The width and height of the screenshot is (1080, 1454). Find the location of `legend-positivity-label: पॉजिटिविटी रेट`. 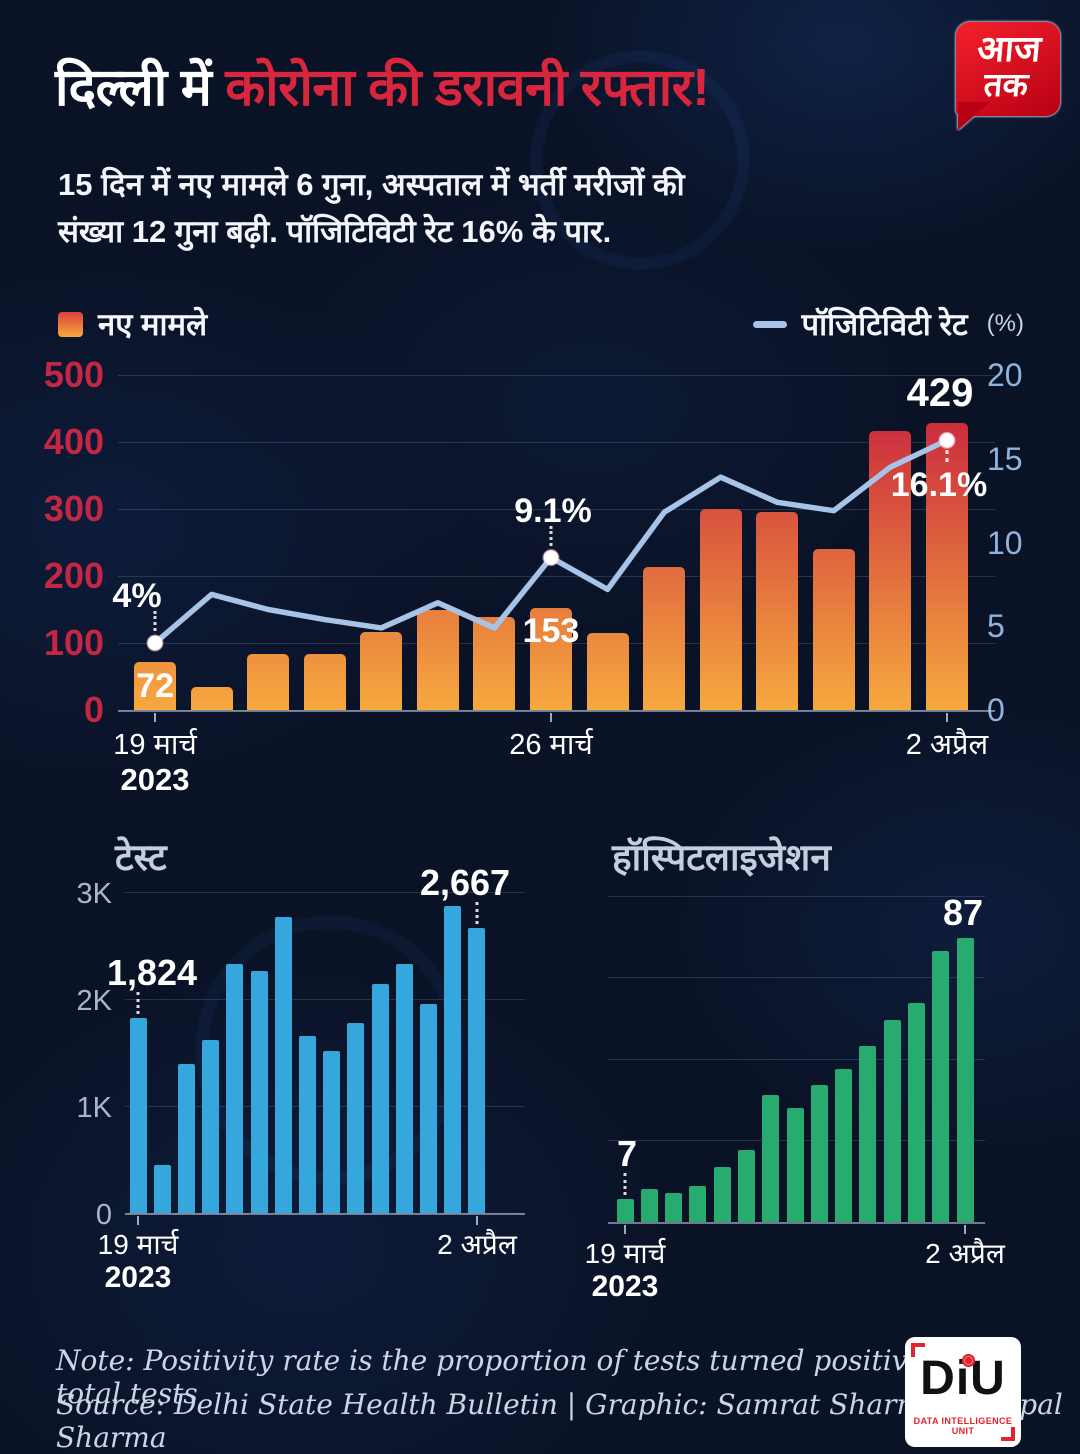

legend-positivity-label: पॉजिटिविटी रेट is located at coordinates (884, 324).